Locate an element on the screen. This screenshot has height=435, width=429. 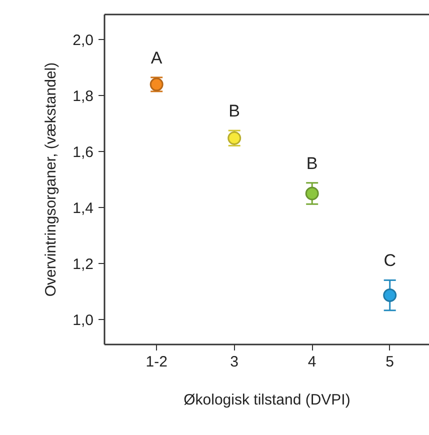
y-tick-label: 1,4 is located at coordinates (83, 208).